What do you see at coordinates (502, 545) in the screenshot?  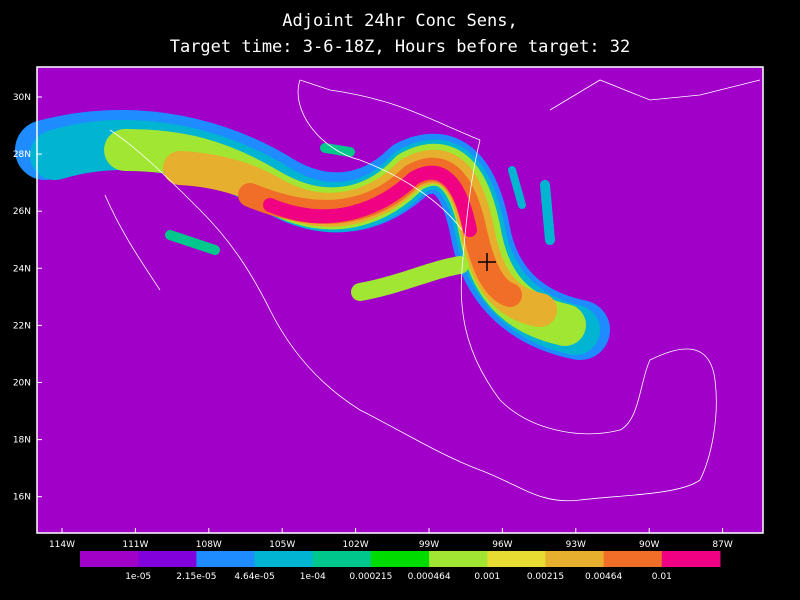 I see `lon-label: 96W` at bounding box center [502, 545].